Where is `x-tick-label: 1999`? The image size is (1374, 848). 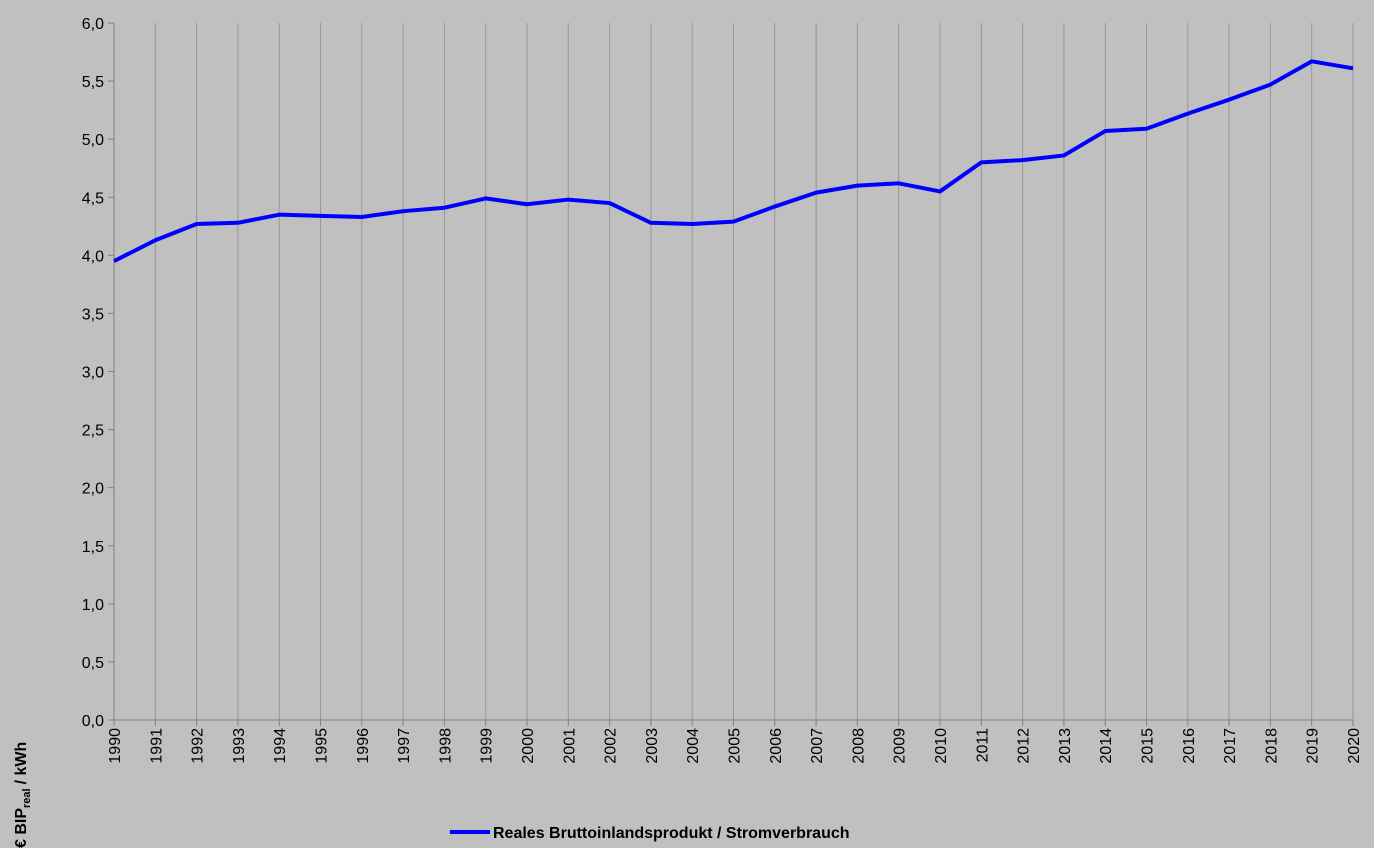 x-tick-label: 1999 is located at coordinates (487, 746).